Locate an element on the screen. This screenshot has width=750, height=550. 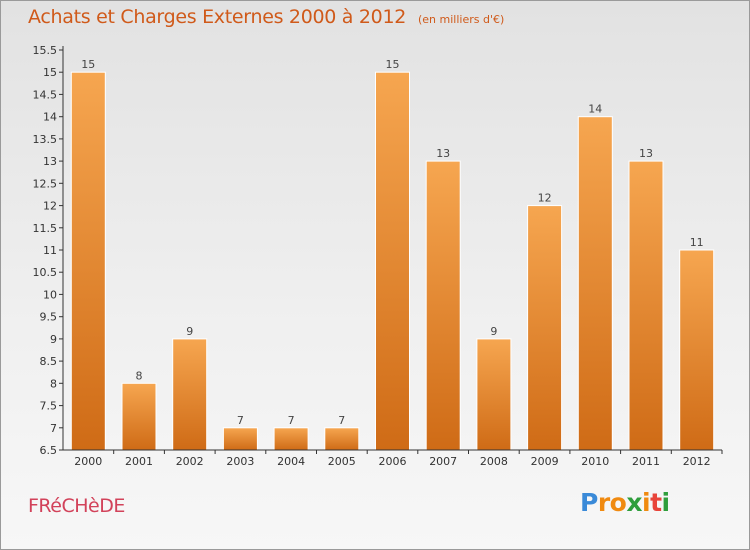
y-tick-label: 7.5 is located at coordinates (49, 406).